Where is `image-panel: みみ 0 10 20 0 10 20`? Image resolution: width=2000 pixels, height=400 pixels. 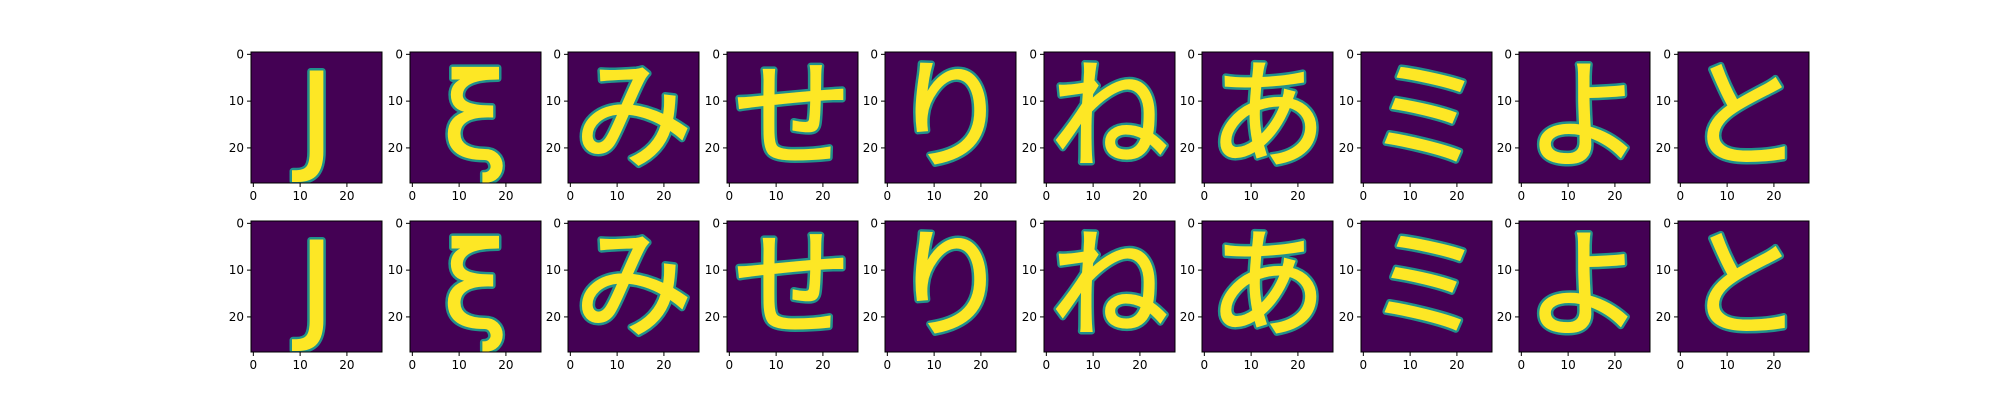
image-panel: みみ 0 10 20 0 10 20 is located at coordinates (623, 125).